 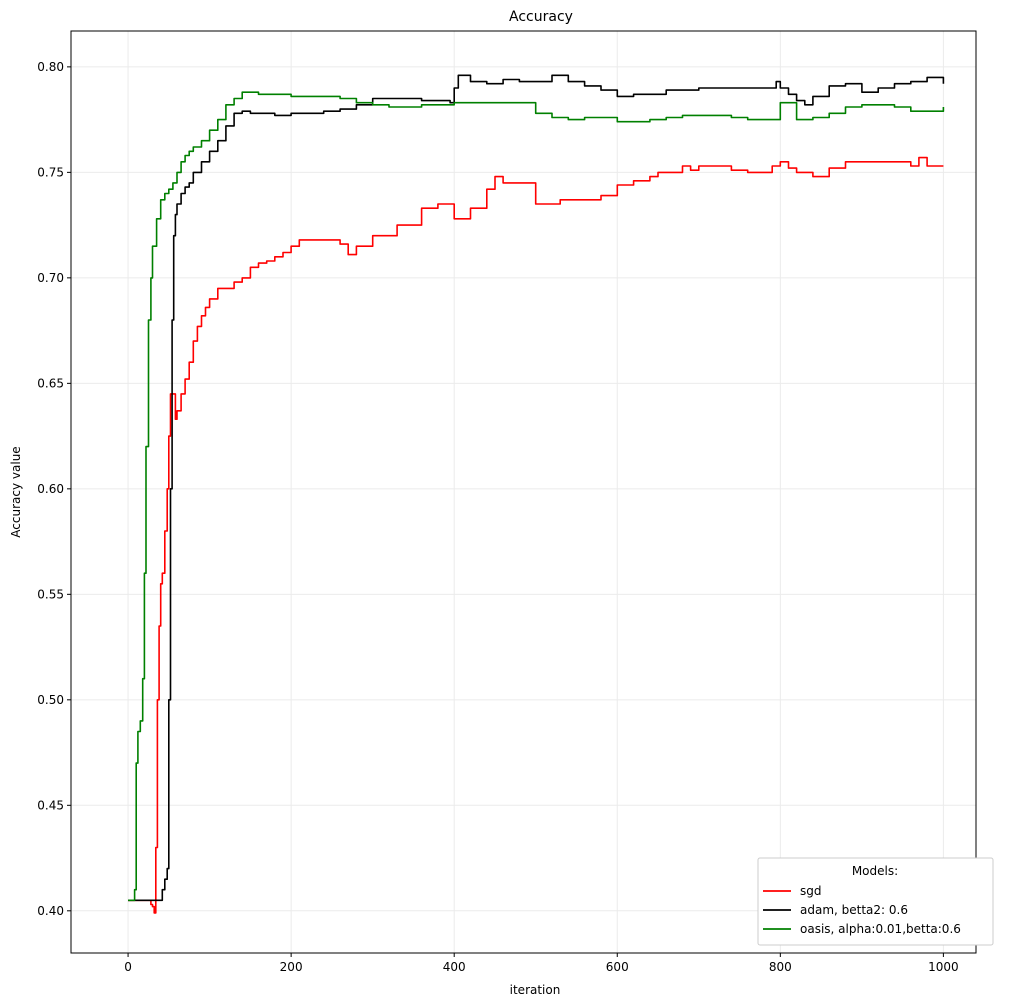 What do you see at coordinates (454, 967) in the screenshot?
I see `x-tick-label: 400` at bounding box center [454, 967].